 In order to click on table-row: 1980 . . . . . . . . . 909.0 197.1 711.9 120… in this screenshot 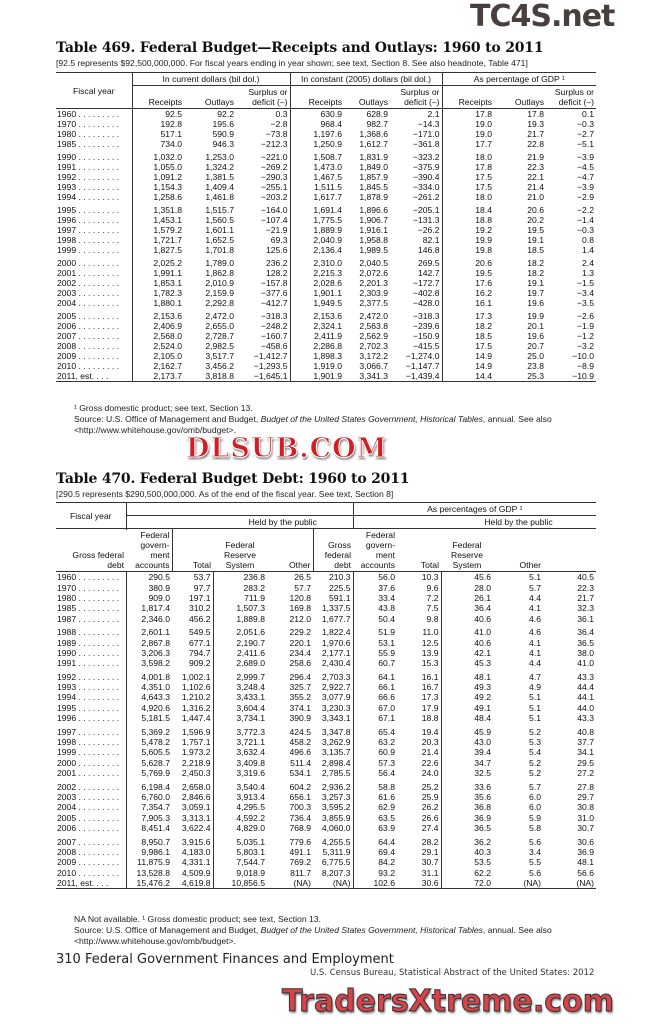, I will do `click(326, 598)`.